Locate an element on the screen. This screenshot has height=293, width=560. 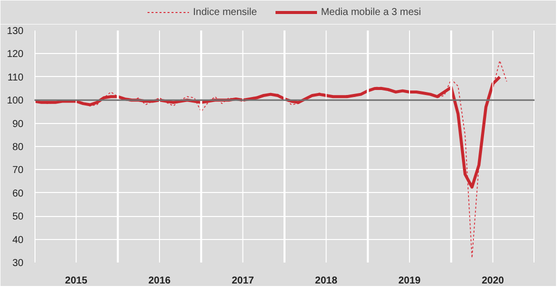
y-tick-label: 30 is located at coordinates (18, 263).